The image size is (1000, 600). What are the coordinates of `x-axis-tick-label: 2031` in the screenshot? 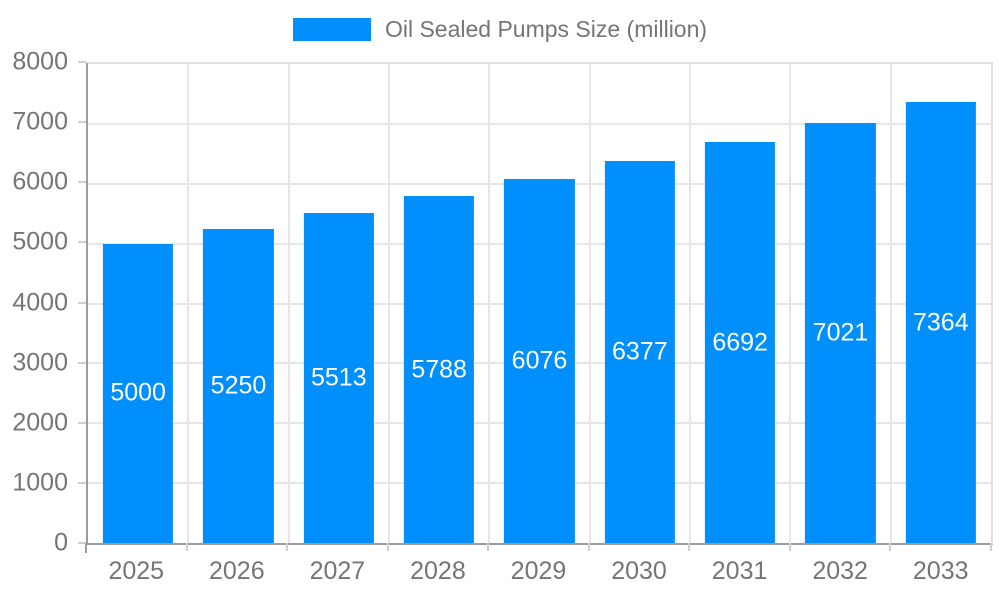 It's located at (739, 571).